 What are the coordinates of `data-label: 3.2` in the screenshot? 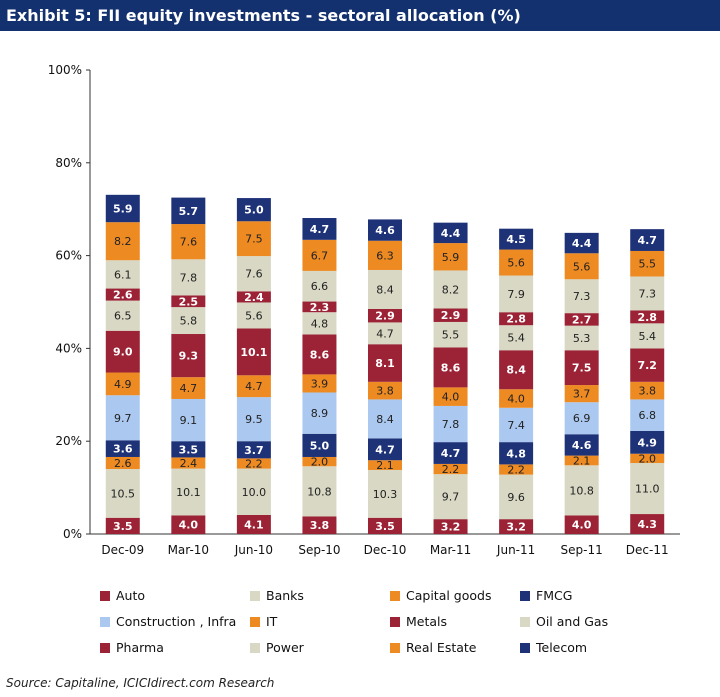 It's located at (451, 527).